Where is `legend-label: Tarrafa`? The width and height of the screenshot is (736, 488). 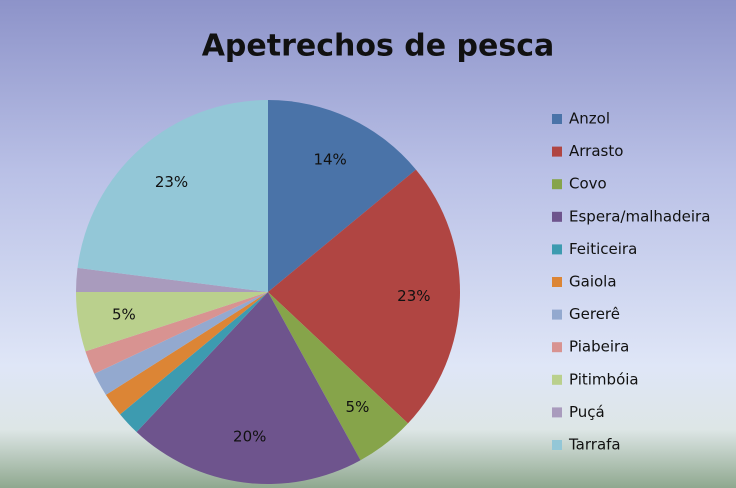
legend-label: Tarrafa is located at coordinates (594, 445).